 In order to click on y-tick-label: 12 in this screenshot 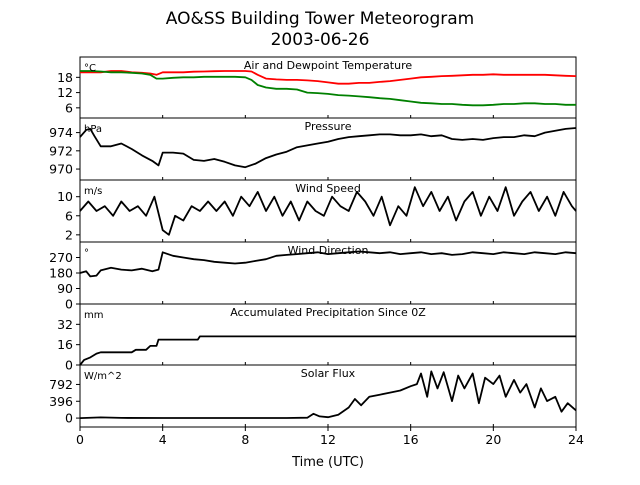, I will do `click(65, 92)`.